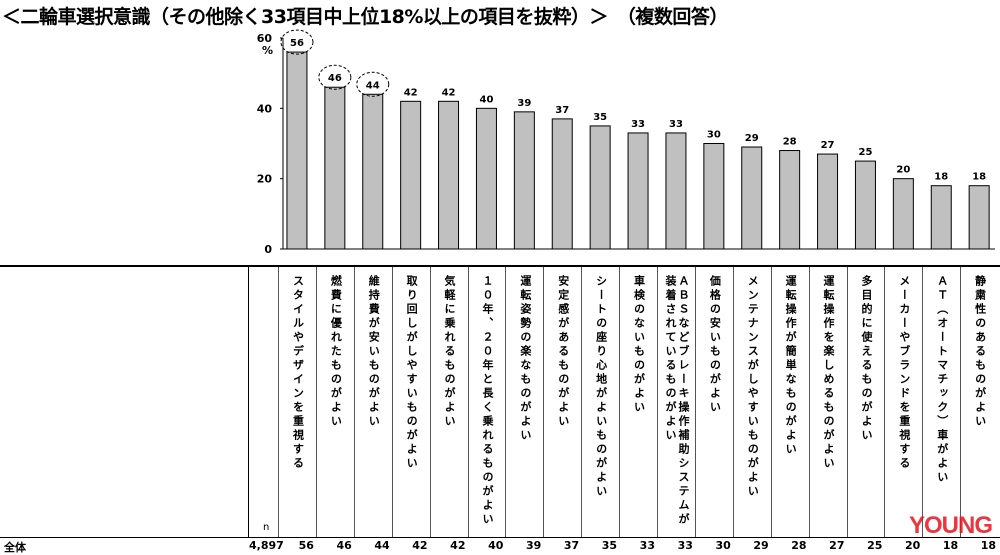  Describe the element at coordinates (715, 345) in the screenshot. I see `category-label: 価格の安いものがよい` at that location.